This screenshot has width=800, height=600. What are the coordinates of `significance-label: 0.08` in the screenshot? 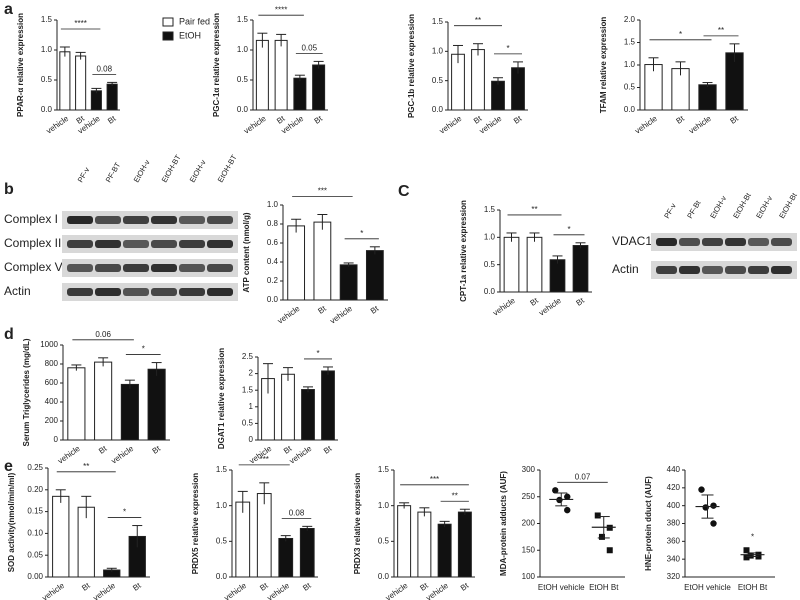 It's located at (297, 512).